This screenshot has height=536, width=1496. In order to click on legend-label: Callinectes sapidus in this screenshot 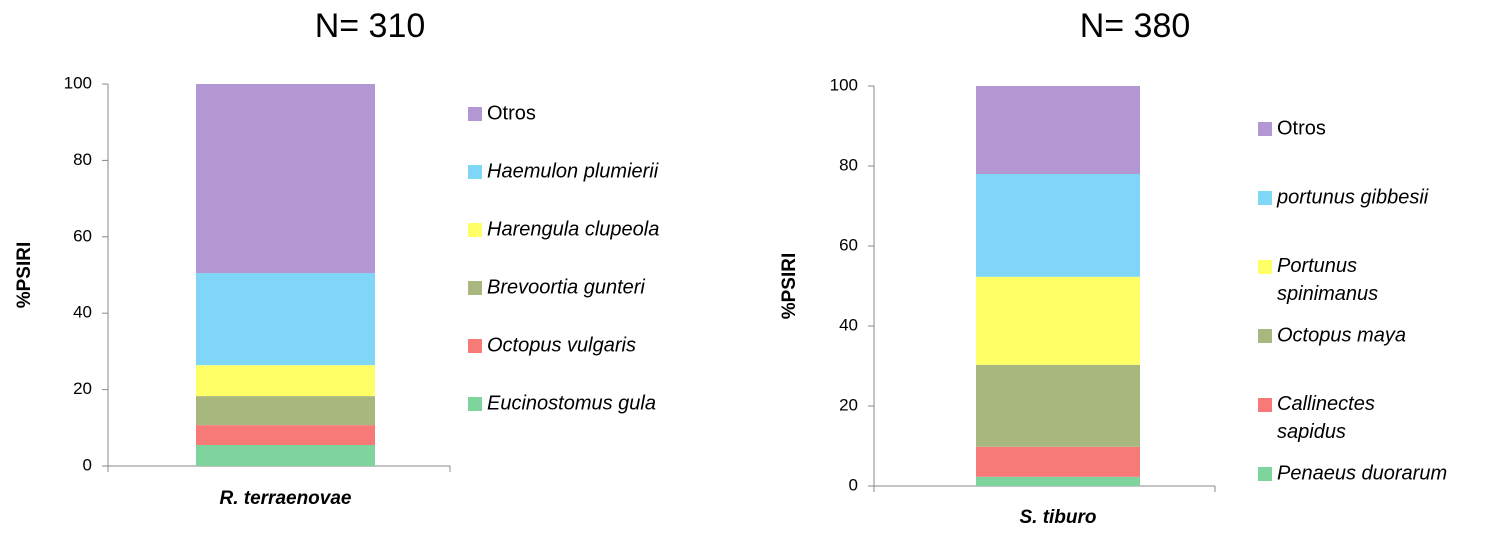, I will do `click(1326, 418)`.